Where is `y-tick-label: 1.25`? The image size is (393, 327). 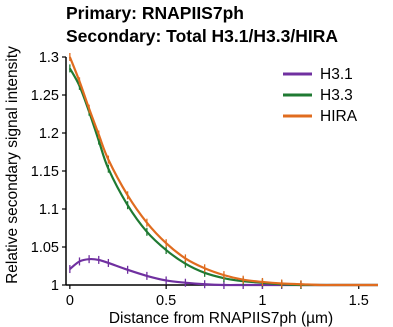 y-tick-label: 1.25 is located at coordinates (45, 96).